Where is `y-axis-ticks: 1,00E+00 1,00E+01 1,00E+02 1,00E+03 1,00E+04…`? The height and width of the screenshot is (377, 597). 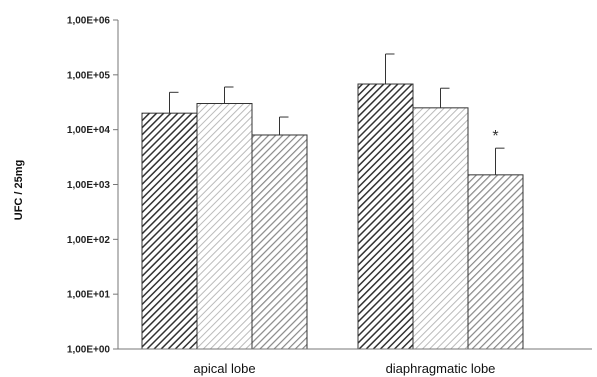 y-axis-ticks: 1,00E+00 1,00E+01 1,00E+02 1,00E+03 1,00E+04… is located at coordinates (92, 186).